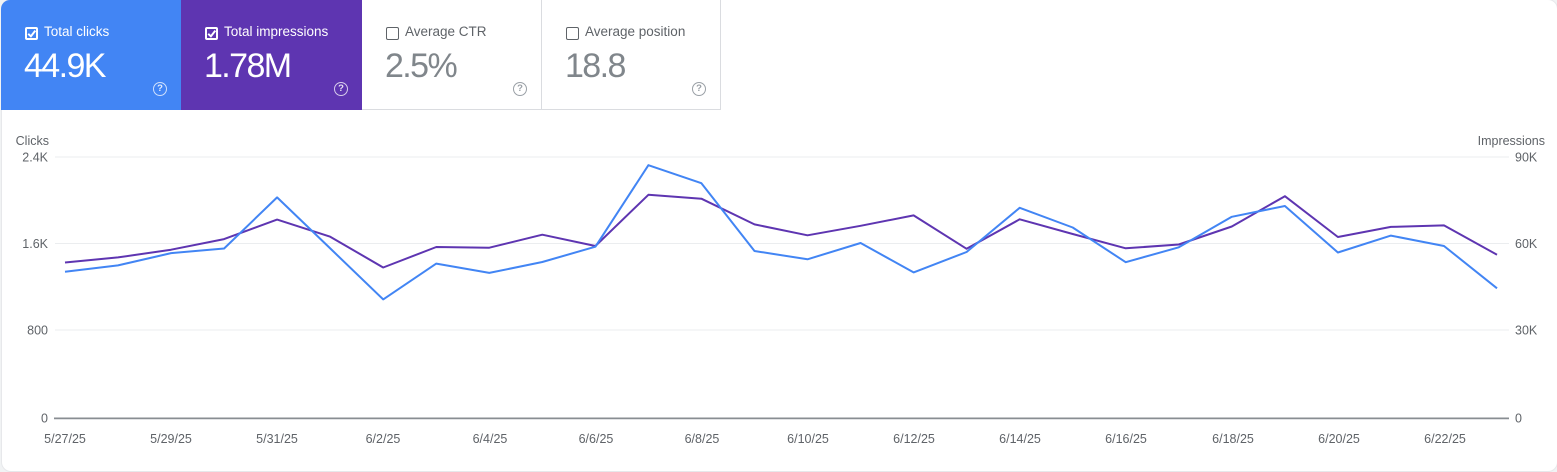 The image size is (1557, 472). I want to click on svg-text: Impressions, so click(1511, 141).